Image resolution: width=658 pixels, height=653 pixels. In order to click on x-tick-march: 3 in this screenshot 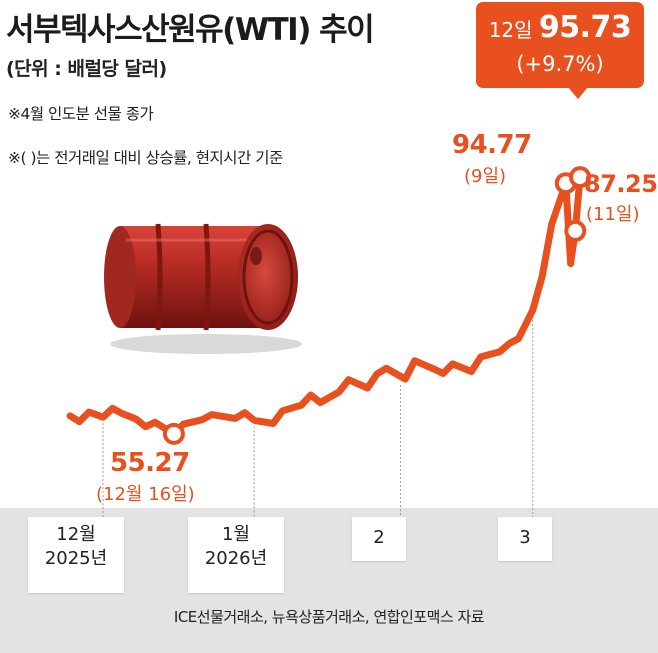, I will do `click(525, 539)`.